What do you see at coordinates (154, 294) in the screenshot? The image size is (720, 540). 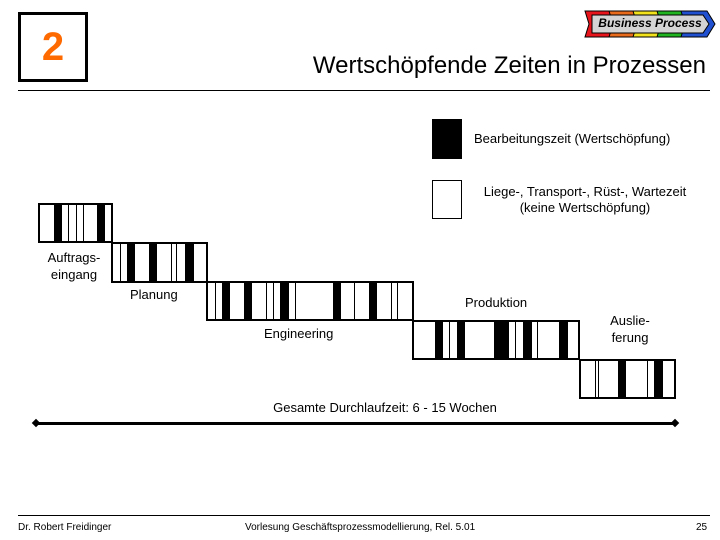 I see `phase-label-planung: Planung` at bounding box center [154, 294].